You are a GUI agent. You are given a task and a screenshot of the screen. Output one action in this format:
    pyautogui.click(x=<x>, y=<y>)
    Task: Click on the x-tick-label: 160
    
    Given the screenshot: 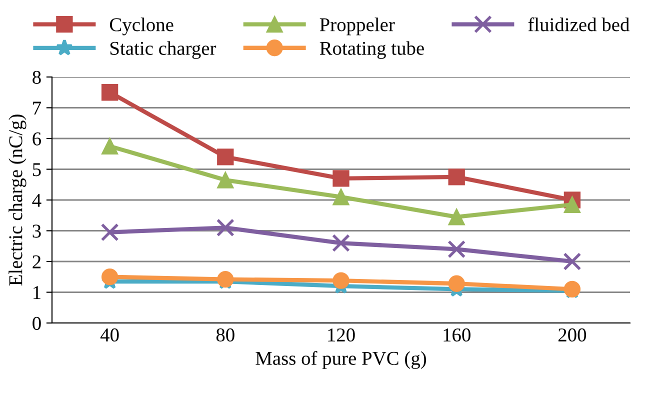 What is the action you would take?
    pyautogui.click(x=457, y=335)
    